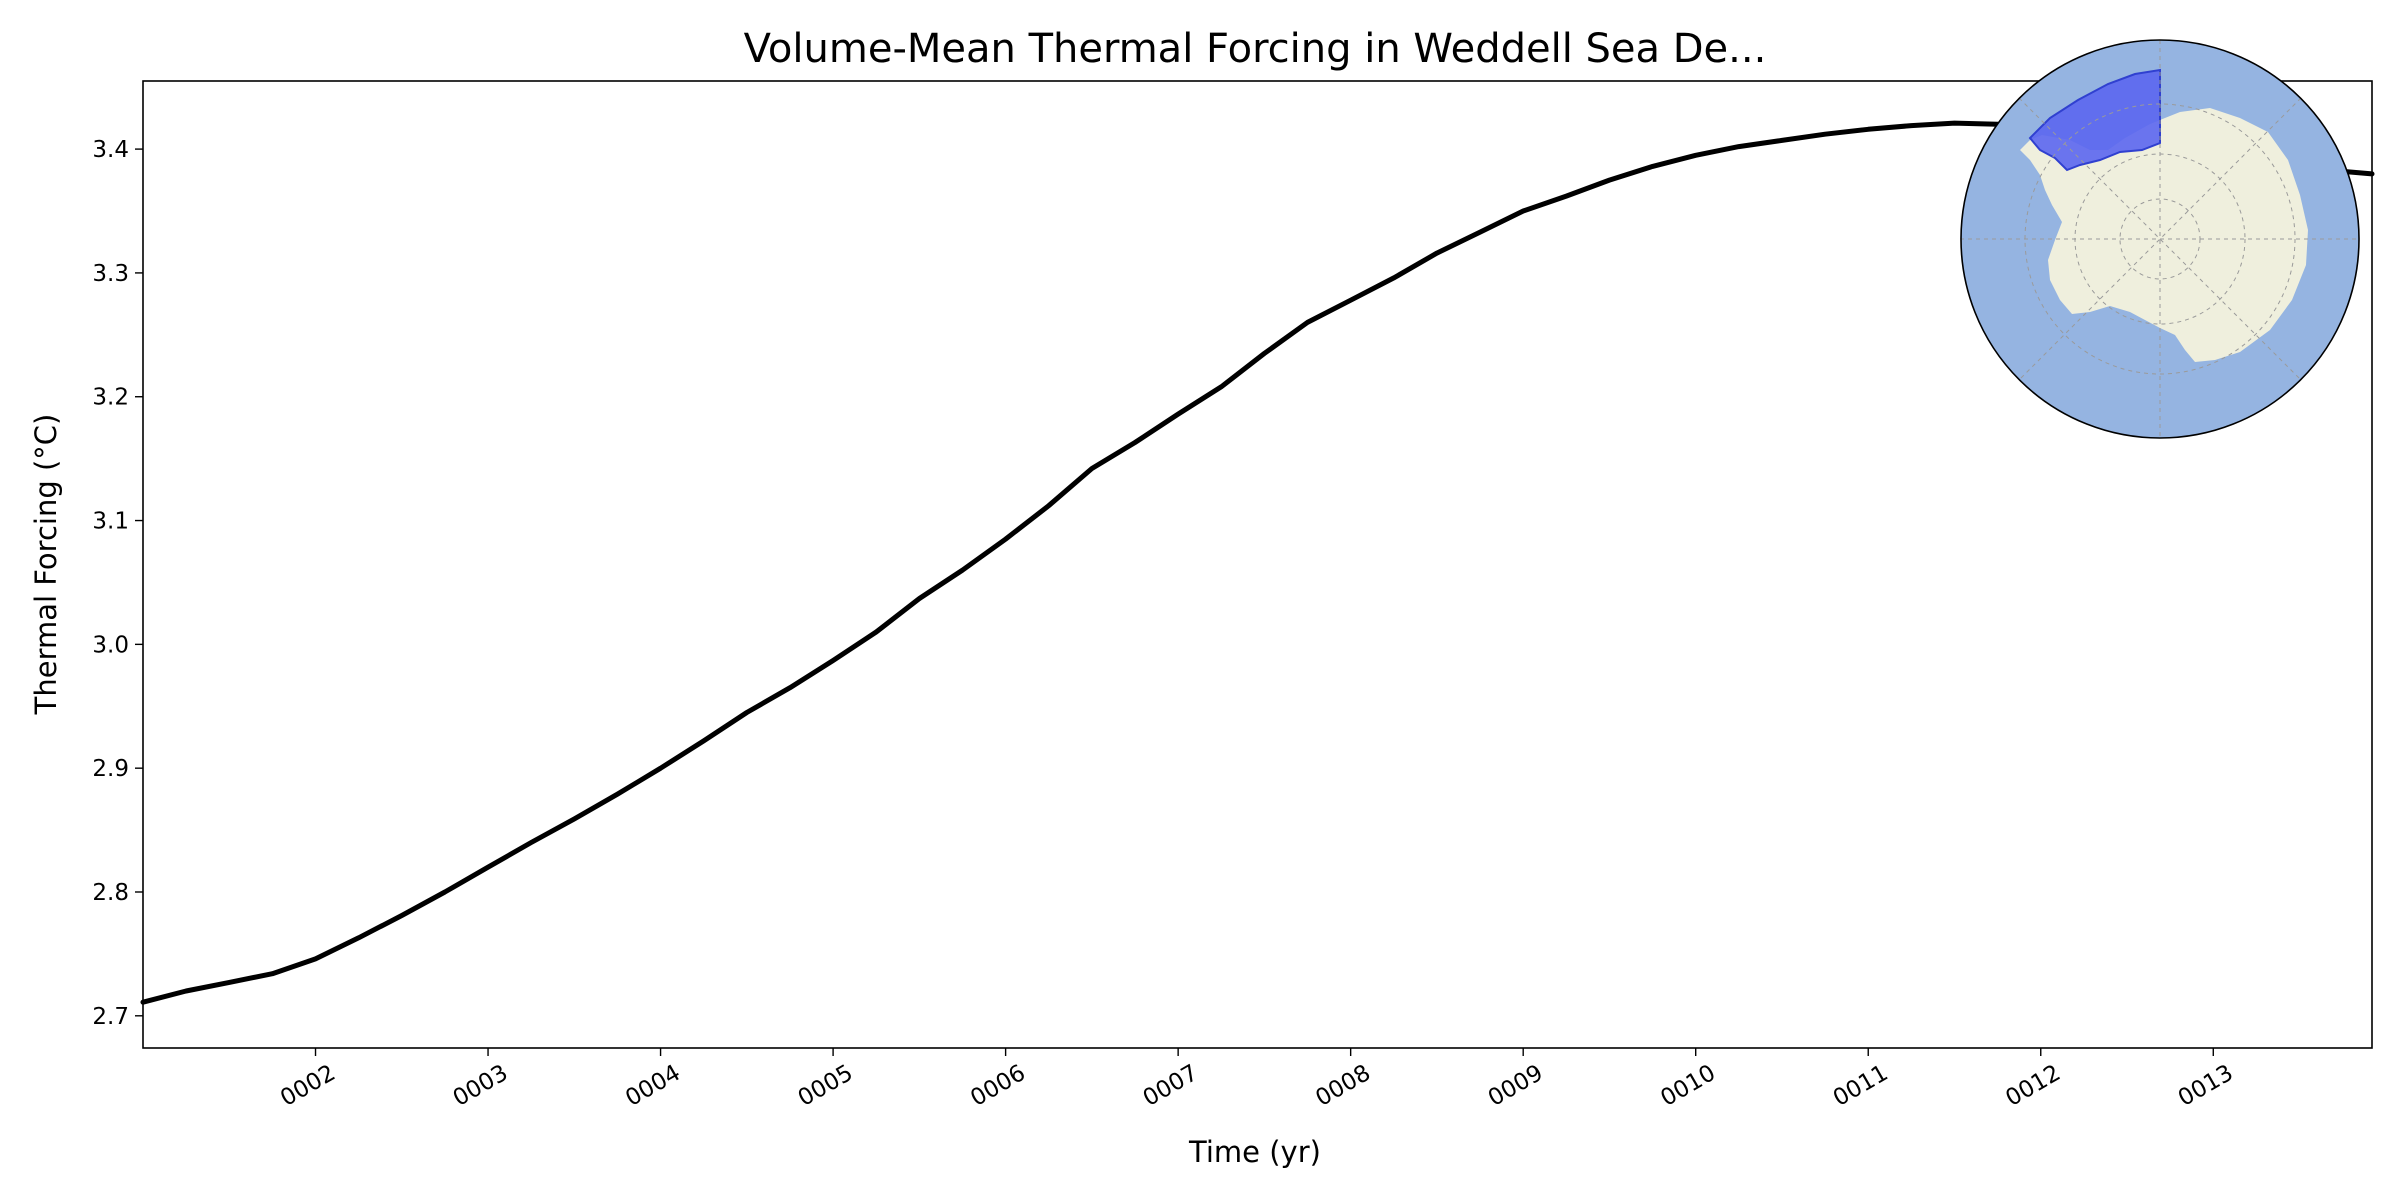 This screenshot has width=2400, height=1200. Describe the element at coordinates (110, 645) in the screenshot. I see `y-tick-label: 3.0` at that location.